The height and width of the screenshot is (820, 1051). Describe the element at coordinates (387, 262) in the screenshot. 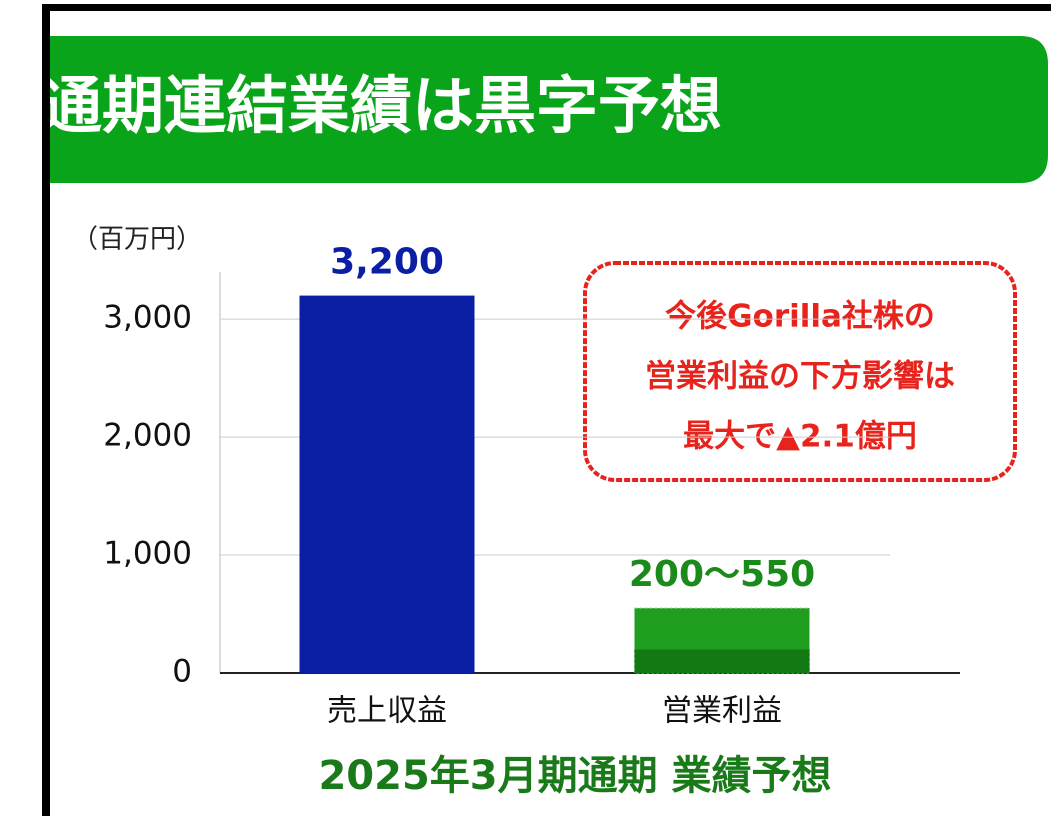

I see `value-label: 3,200` at that location.